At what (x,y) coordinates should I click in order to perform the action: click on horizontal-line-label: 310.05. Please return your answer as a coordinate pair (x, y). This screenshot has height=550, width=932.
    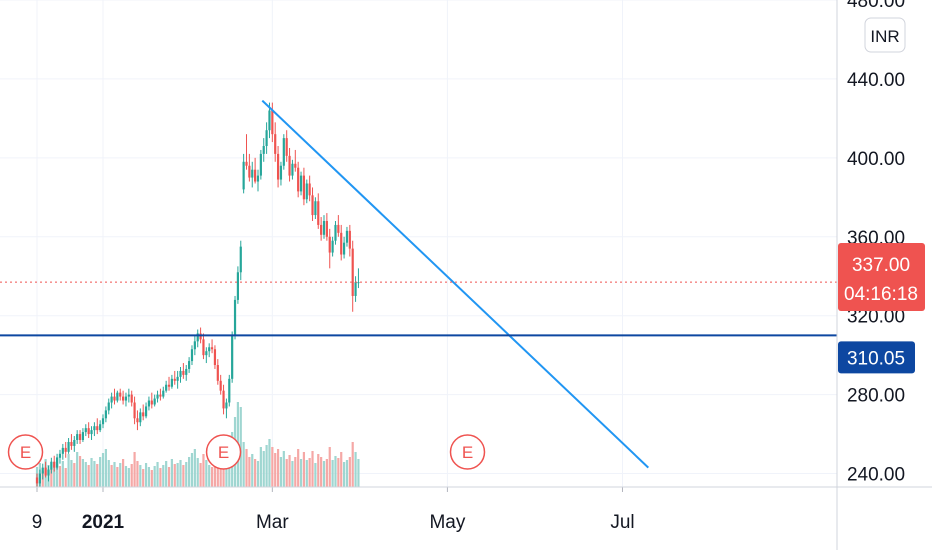
    Looking at the image, I should click on (876, 357).